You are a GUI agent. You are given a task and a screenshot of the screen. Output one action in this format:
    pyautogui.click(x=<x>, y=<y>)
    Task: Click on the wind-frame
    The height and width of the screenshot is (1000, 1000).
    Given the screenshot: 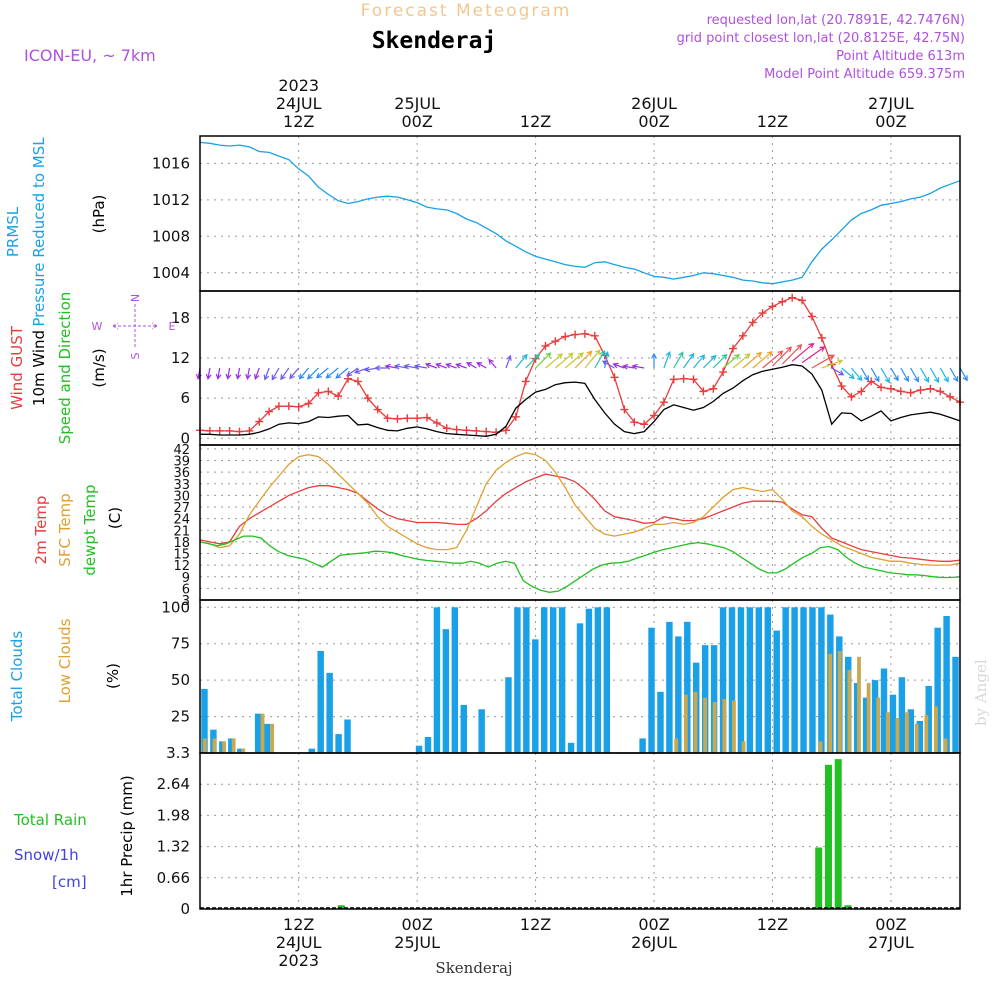 What is the action you would take?
    pyautogui.click(x=580, y=368)
    